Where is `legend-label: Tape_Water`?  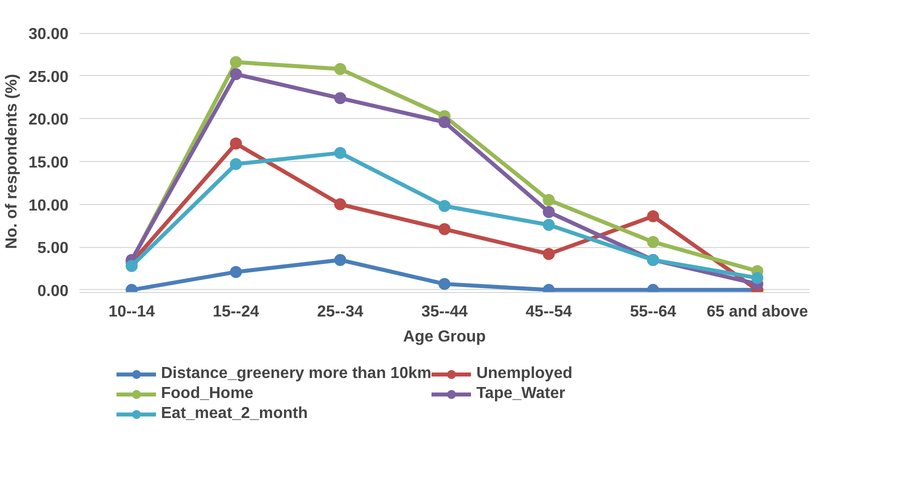 legend-label: Tape_Water is located at coordinates (521, 394).